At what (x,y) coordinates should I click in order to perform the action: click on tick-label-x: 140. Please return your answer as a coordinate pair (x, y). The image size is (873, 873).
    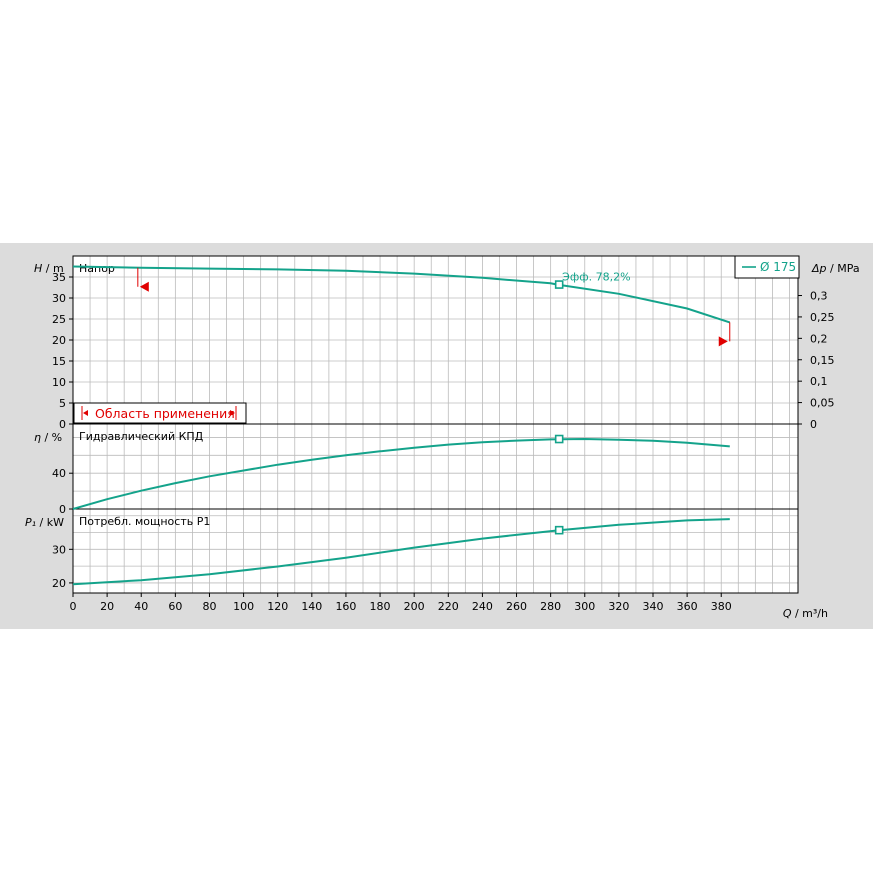
    Looking at the image, I should click on (311, 606).